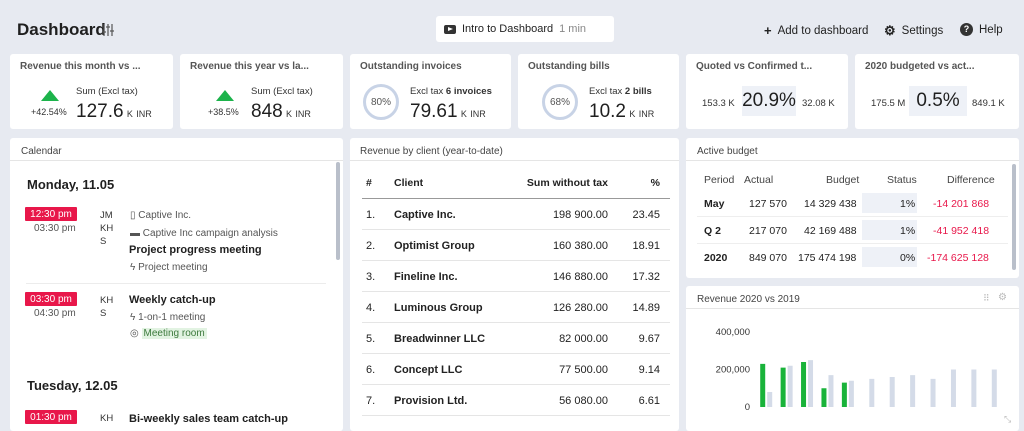 Image resolution: width=1024 pixels, height=431 pixels. Describe the element at coordinates (818, 103) in the screenshot. I see `kpi-right-value: 32.08 K` at that location.